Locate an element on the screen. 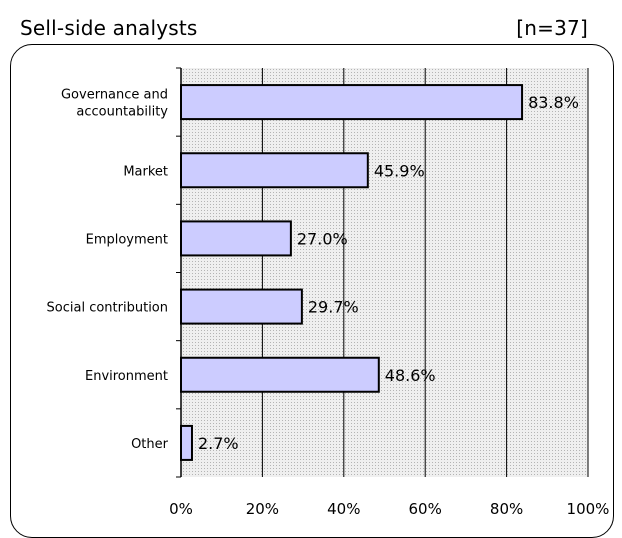 This screenshot has width=622, height=538. x-tick-label: 20% is located at coordinates (262, 509).